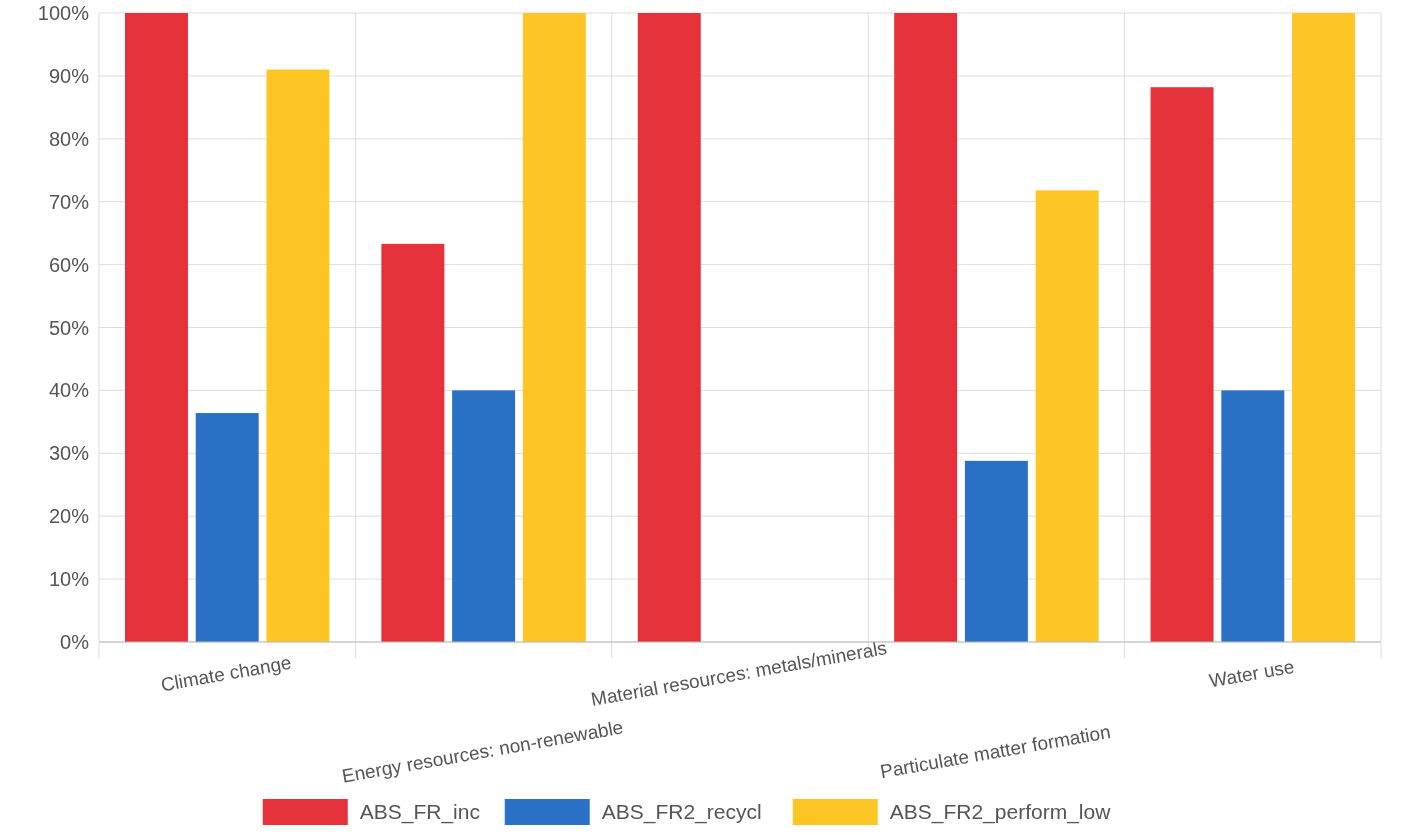 The height and width of the screenshot is (835, 1401). Describe the element at coordinates (69, 390) in the screenshot. I see `y-tick-label: 40%` at that location.